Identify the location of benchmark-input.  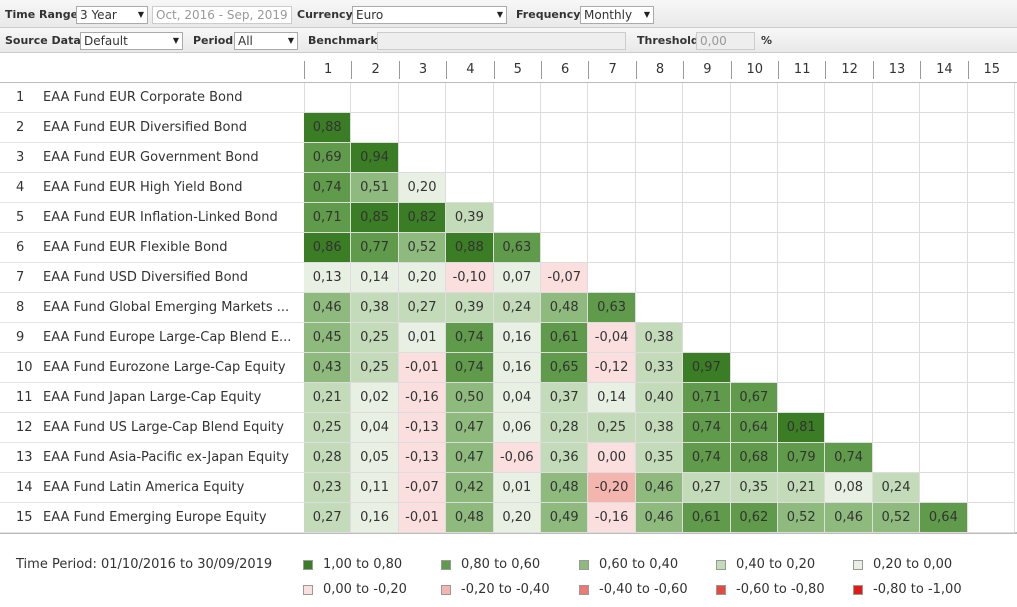
(501, 41).